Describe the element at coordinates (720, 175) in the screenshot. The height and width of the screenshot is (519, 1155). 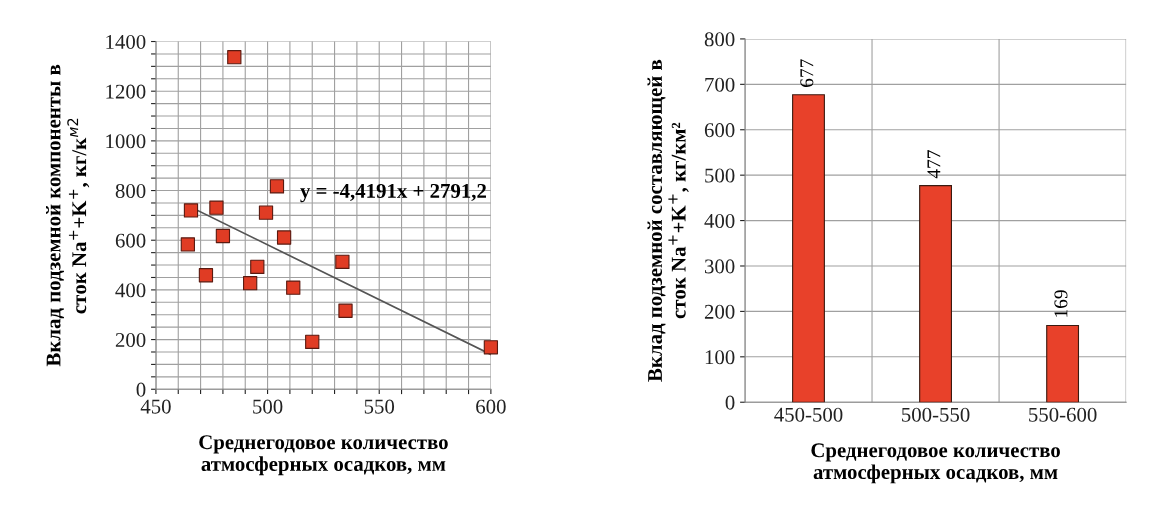
I see `y-tick-label: 500` at that location.